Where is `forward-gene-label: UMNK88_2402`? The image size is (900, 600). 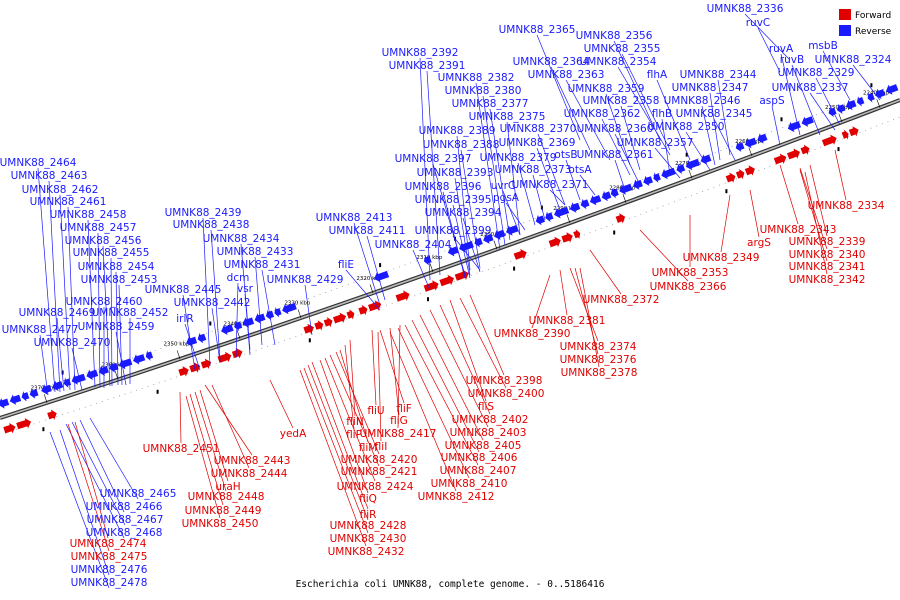
forward-gene-label: UMNK88_2402 is located at coordinates (490, 420).